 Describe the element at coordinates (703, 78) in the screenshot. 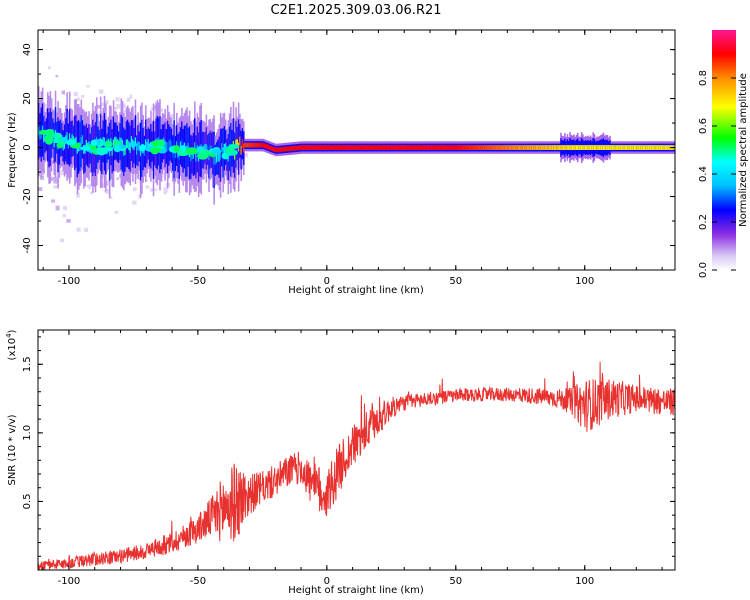

I see `colorbar-tick-label: 0.8` at that location.